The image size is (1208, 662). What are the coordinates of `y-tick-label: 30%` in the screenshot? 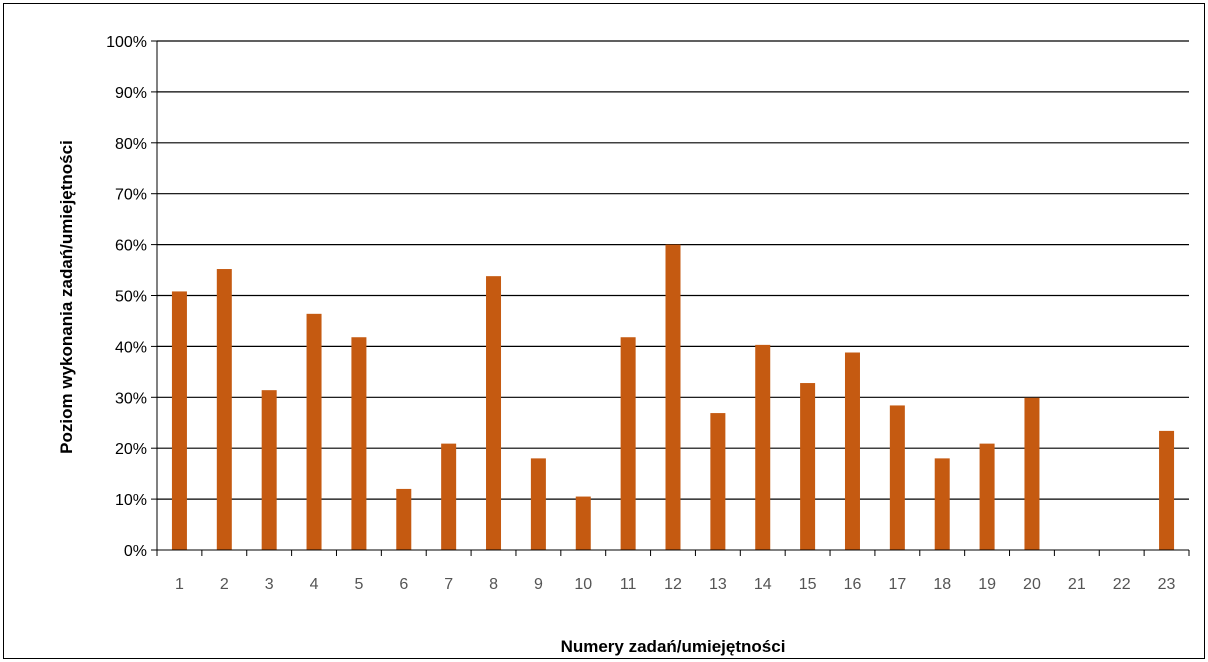 It's located at (131, 398).